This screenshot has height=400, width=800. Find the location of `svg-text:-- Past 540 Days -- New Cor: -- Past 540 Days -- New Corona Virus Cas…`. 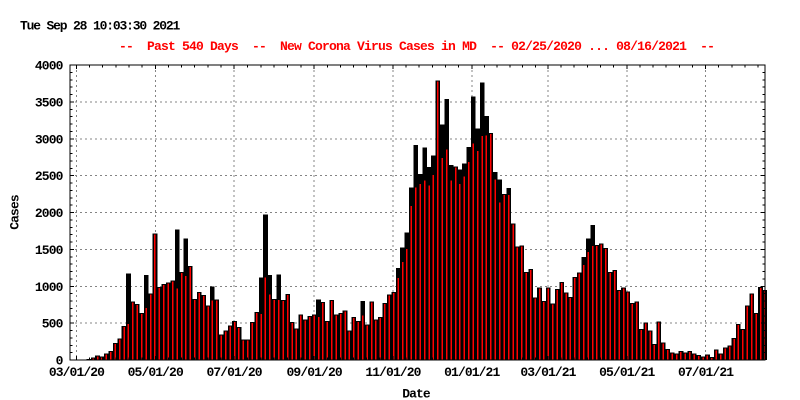

svg-text:-- Past 540 Days -- New Cor: -- Past 540 Days -- New Corona Virus Cas… is located at coordinates (416, 46).